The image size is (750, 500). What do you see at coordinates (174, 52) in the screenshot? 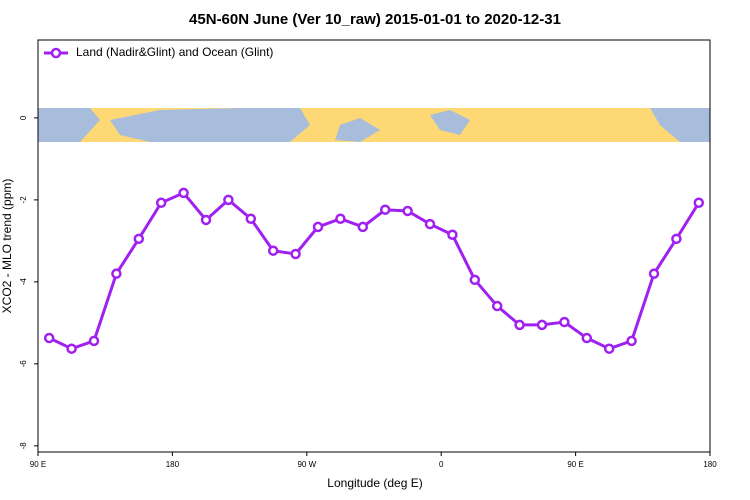
I see `legend-label: Land (Nadir&Glint) and Ocean (Glint)` at bounding box center [174, 52].